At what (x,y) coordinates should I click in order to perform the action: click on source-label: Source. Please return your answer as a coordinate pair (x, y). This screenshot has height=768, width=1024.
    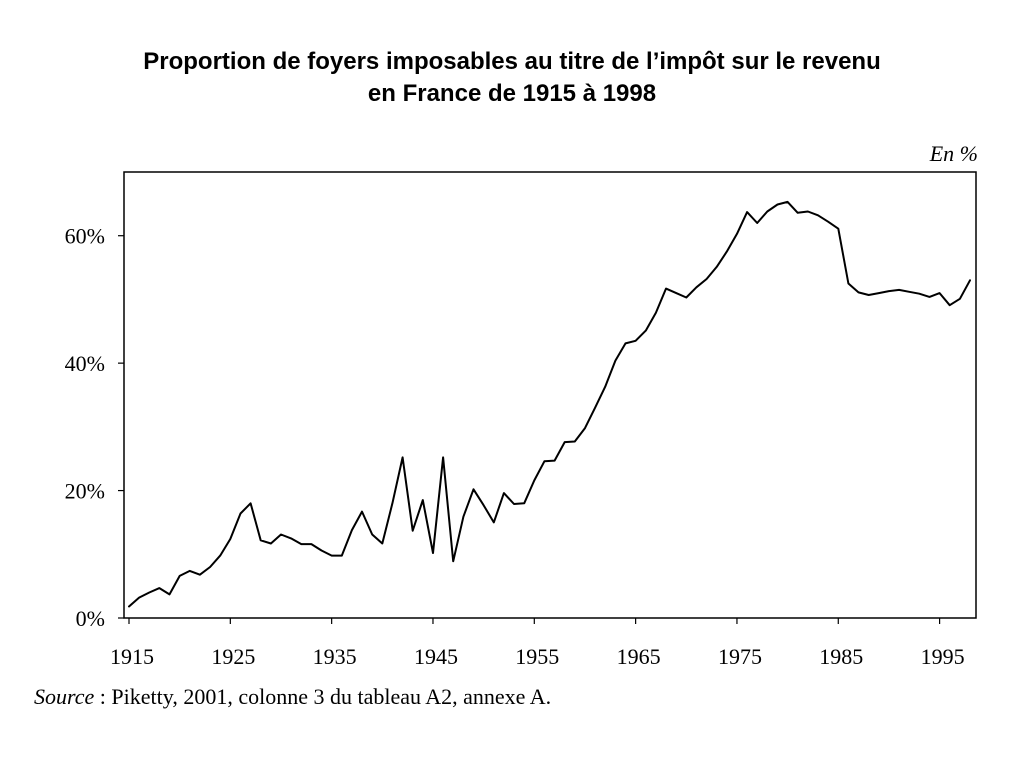
    Looking at the image, I should click on (64, 696).